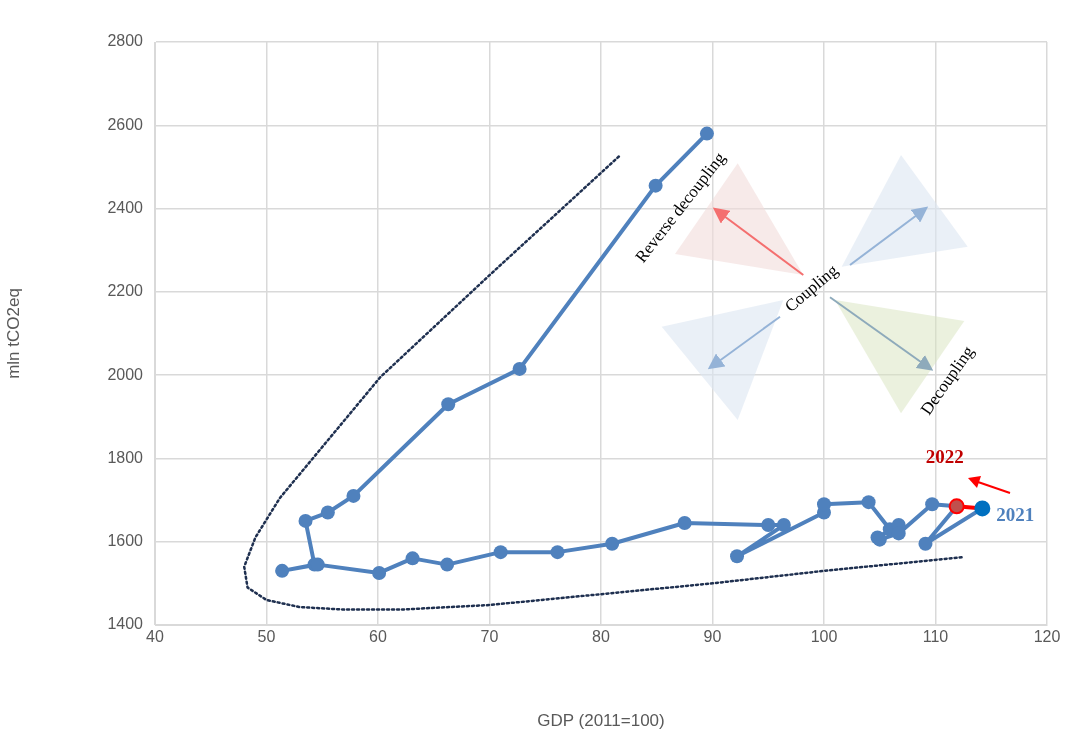  Describe the element at coordinates (378, 637) in the screenshot. I see `x-tick-label: 60` at that location.